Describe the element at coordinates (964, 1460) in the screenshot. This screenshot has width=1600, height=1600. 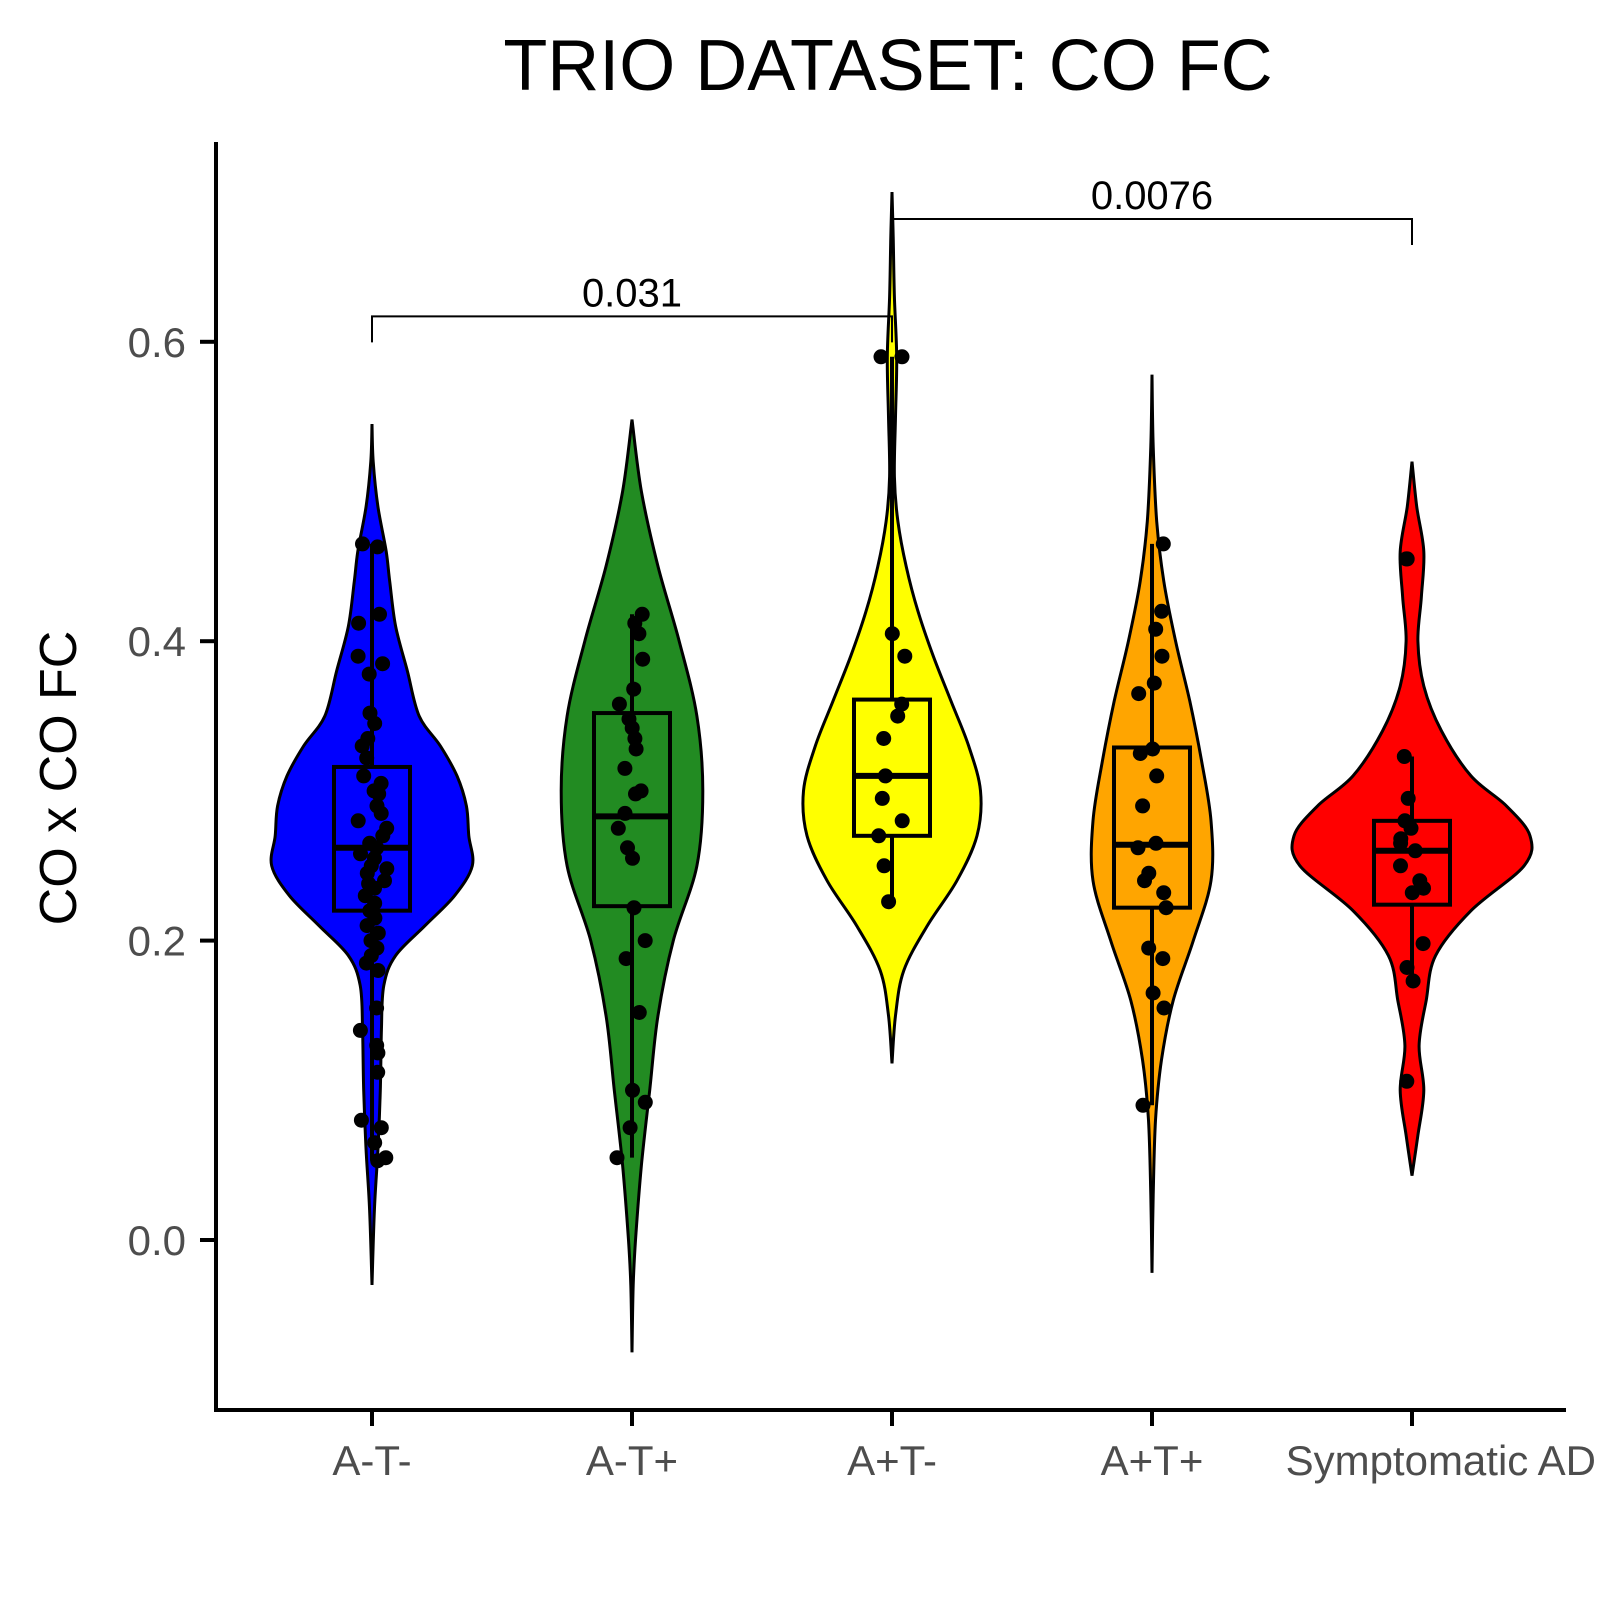
I see `x-tick-labels: A-T- A-T+ A+T- A+T+ Symptomatic AD` at that location.